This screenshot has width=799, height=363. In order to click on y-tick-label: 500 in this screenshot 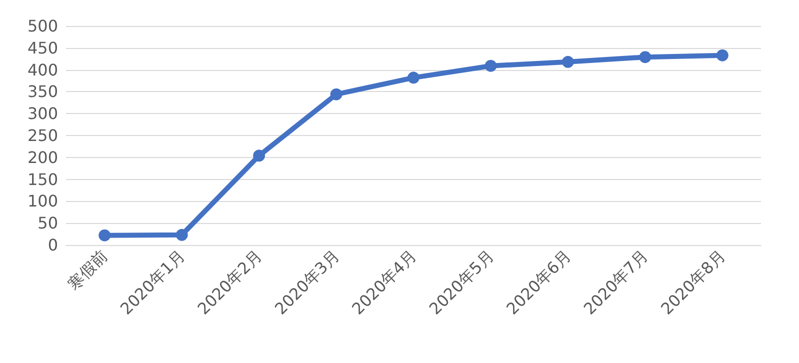, I will do `click(42, 26)`.